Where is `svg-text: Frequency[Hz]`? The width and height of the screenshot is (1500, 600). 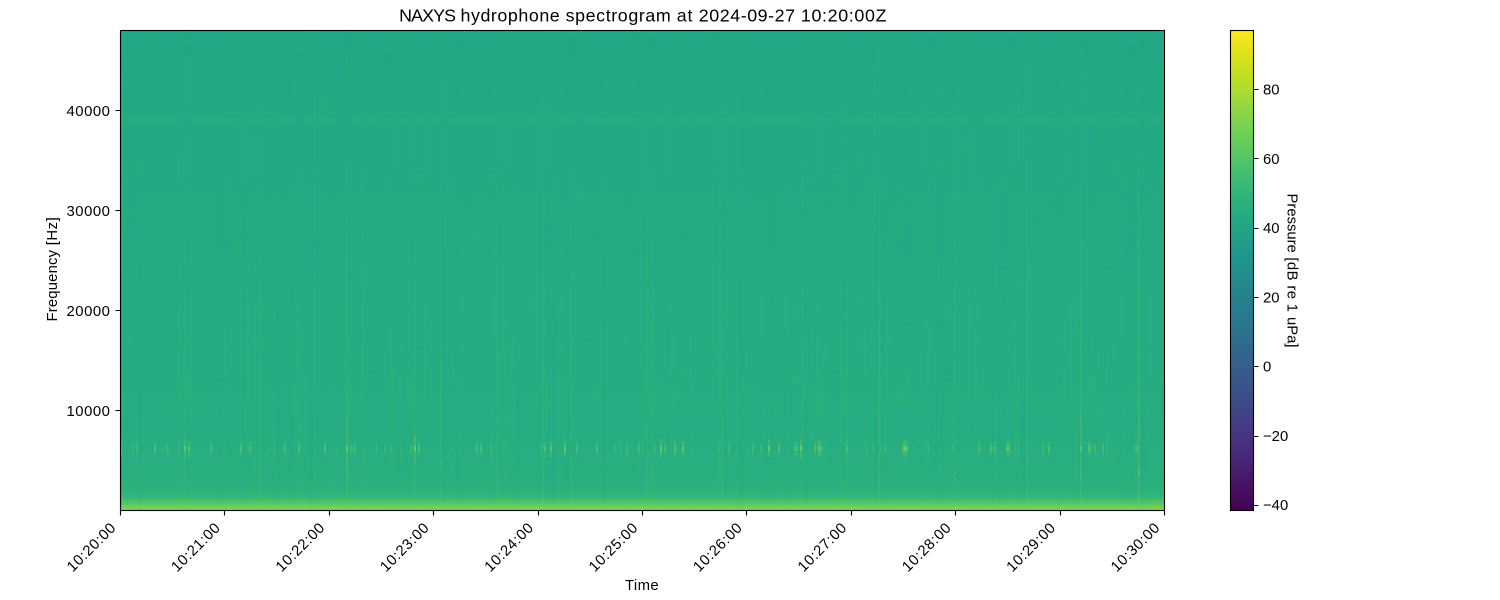
svg-text: Frequency[Hz] is located at coordinates (53, 269).